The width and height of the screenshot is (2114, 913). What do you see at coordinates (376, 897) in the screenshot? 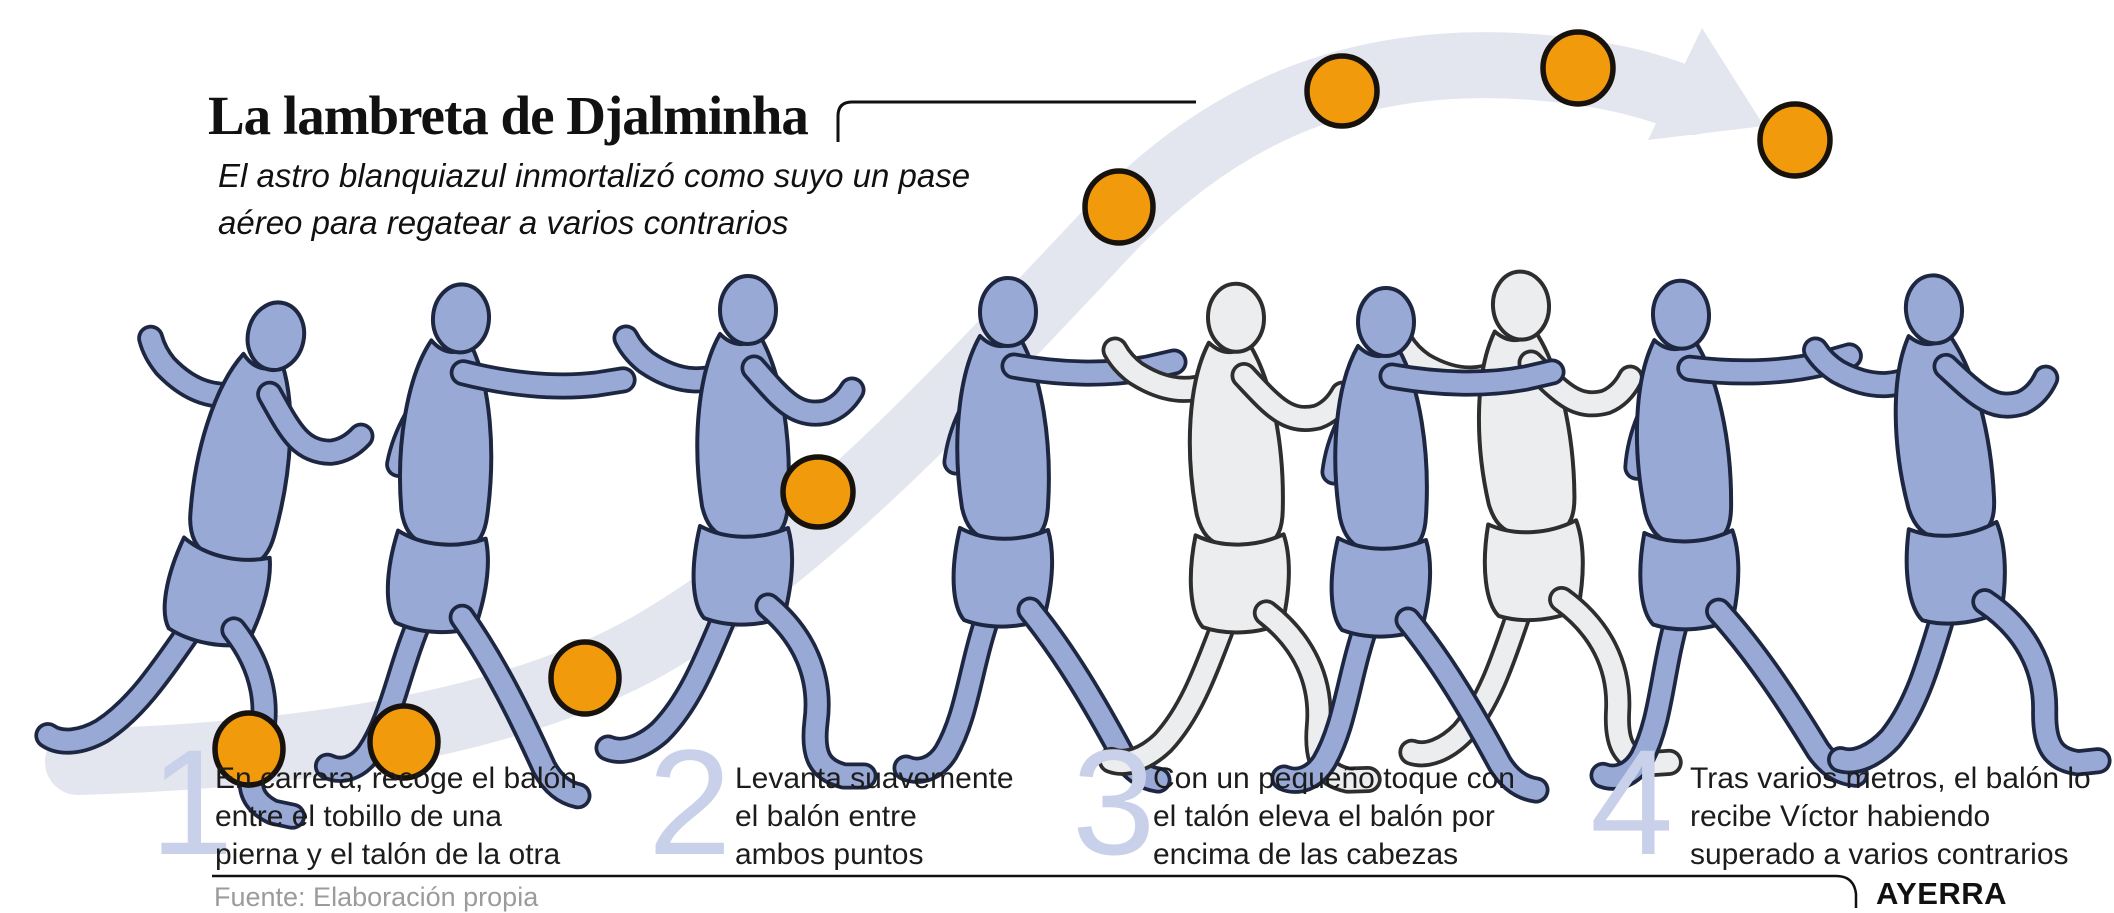
I see `source-credit: Fuente: Elaboración propia` at bounding box center [376, 897].